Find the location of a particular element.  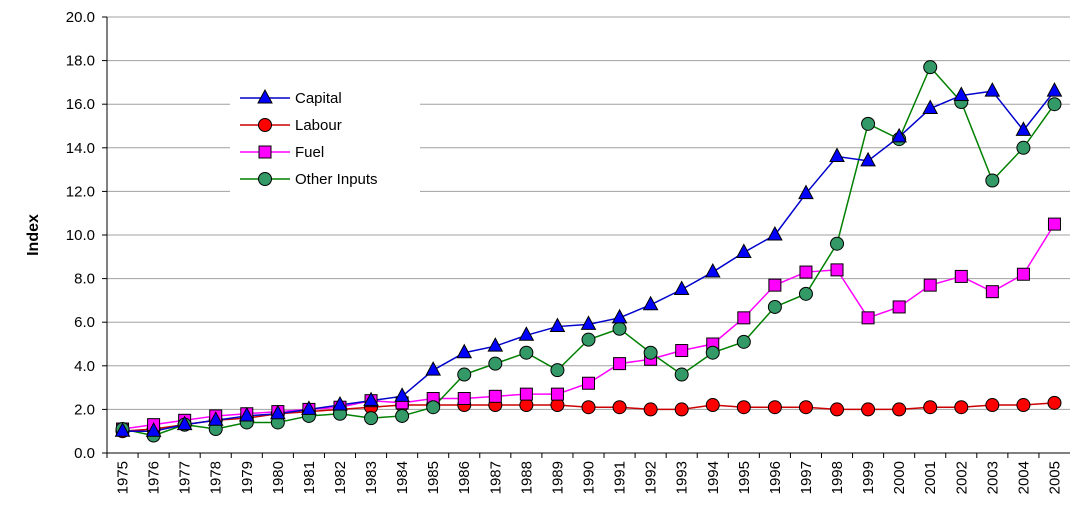

legend-label: Labour is located at coordinates (318, 125).